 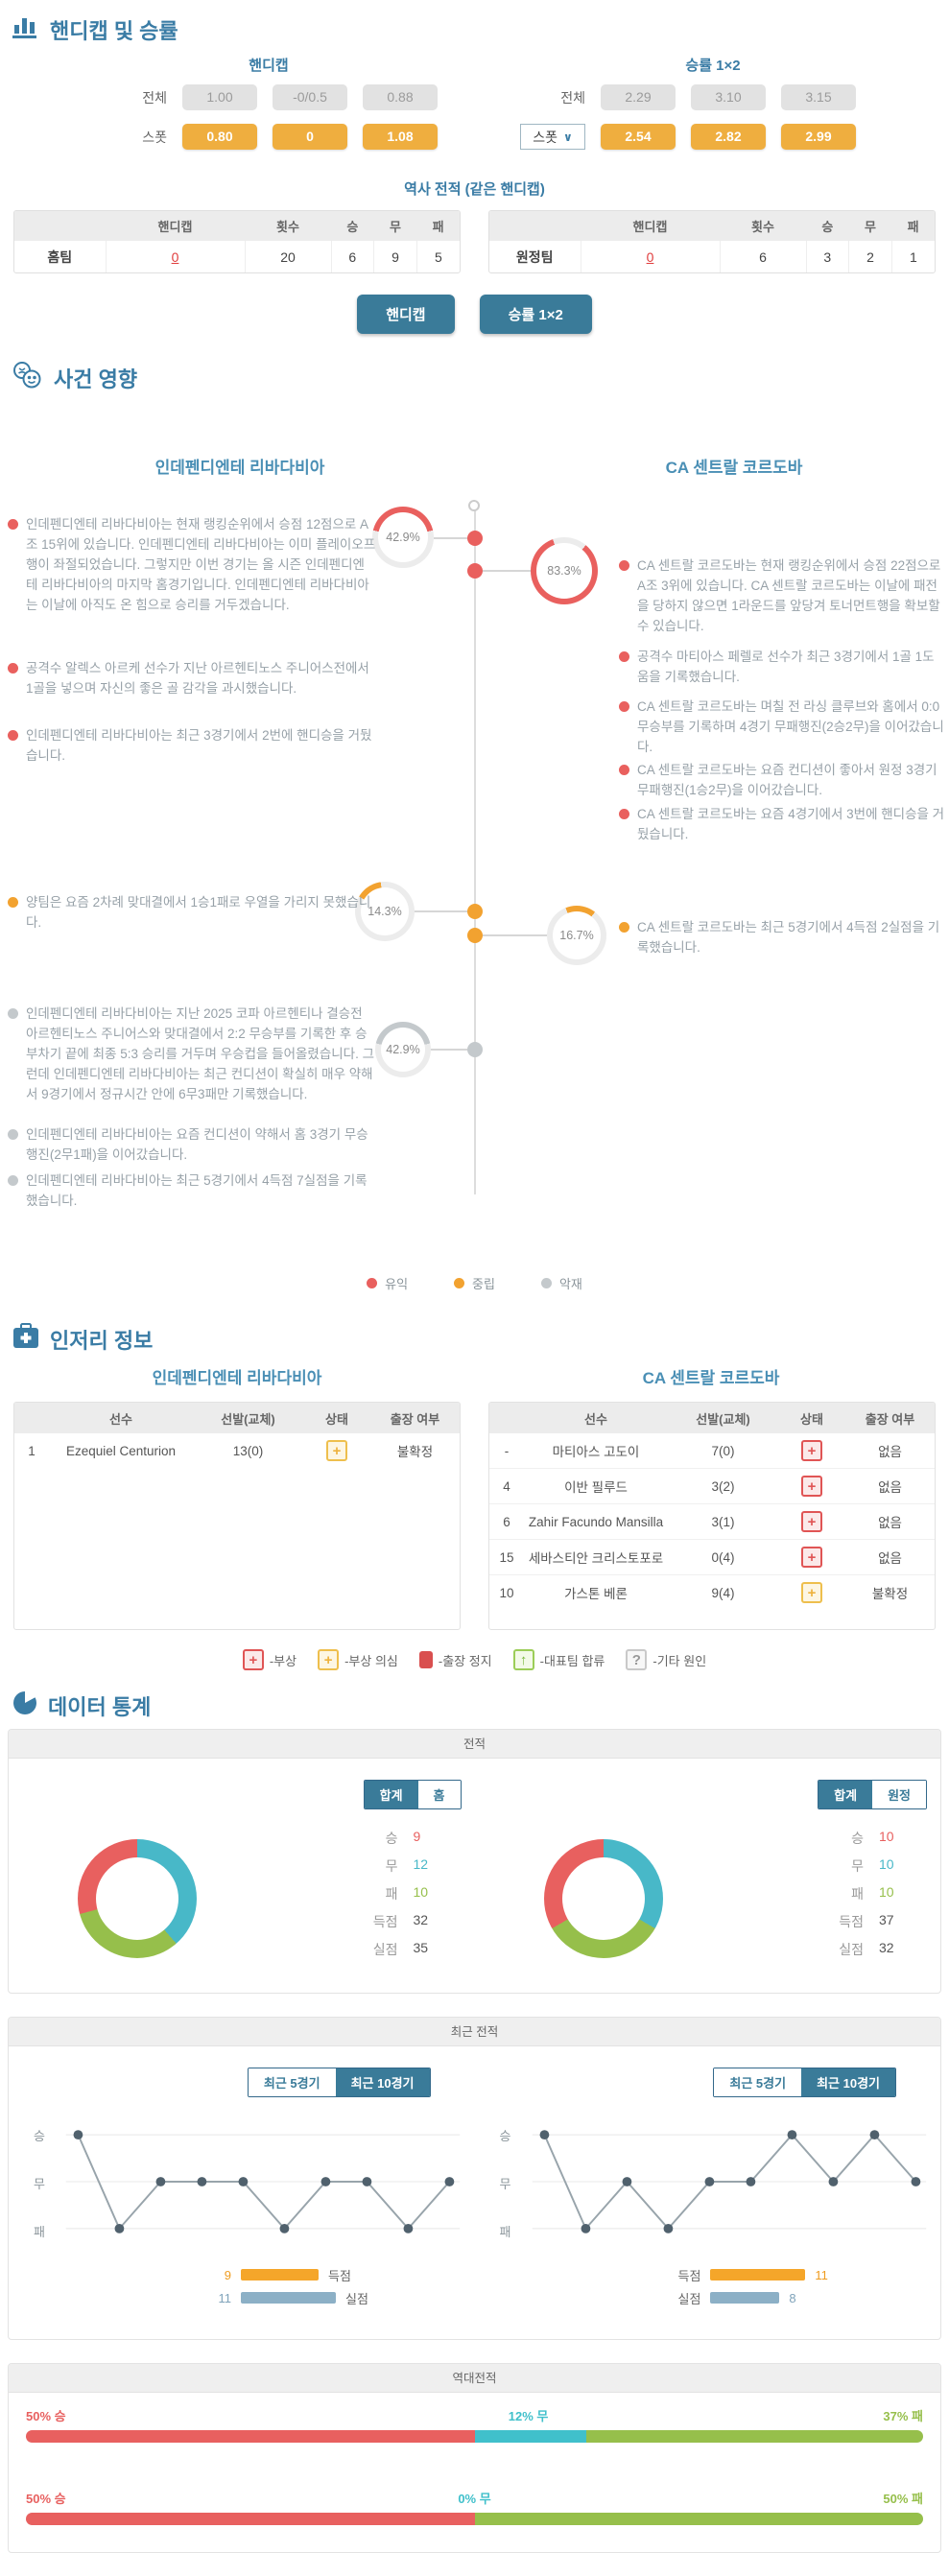 I want to click on smiley-faces-icon, so click(x=28, y=377).